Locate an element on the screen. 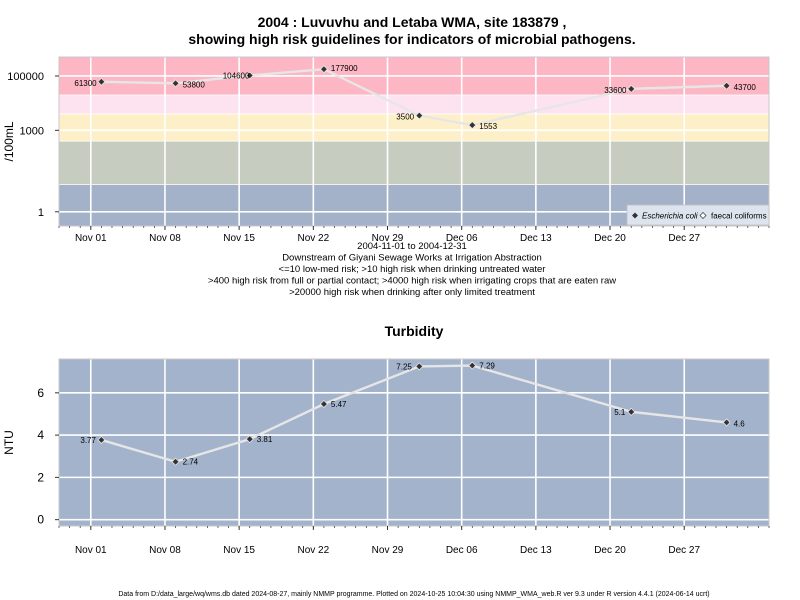 This screenshot has height=600, width=800. x-tick-label-top-6: Dec 13 is located at coordinates (536, 238).